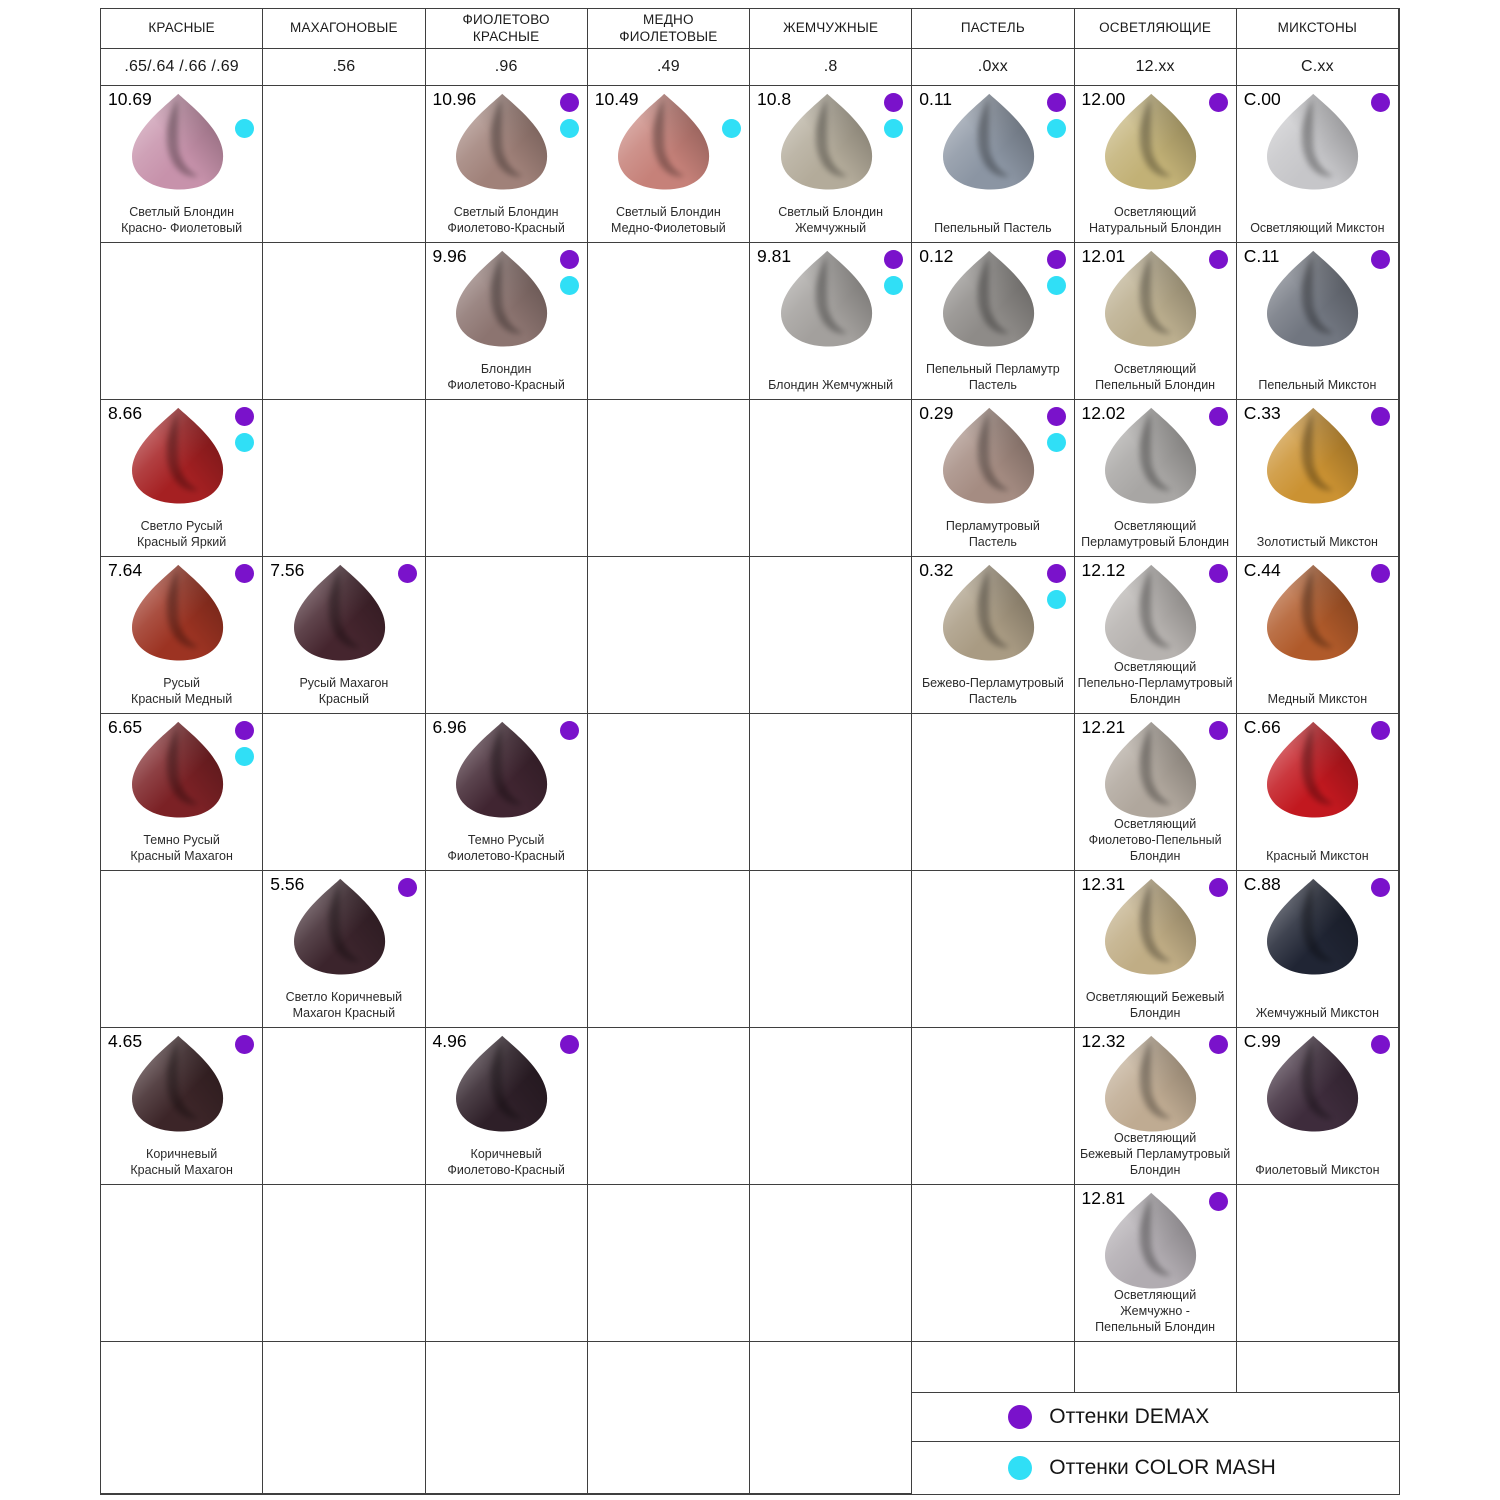 The height and width of the screenshot is (1500, 1500). What do you see at coordinates (1155, 1367) in the screenshot?
I see `empty-row` at bounding box center [1155, 1367].